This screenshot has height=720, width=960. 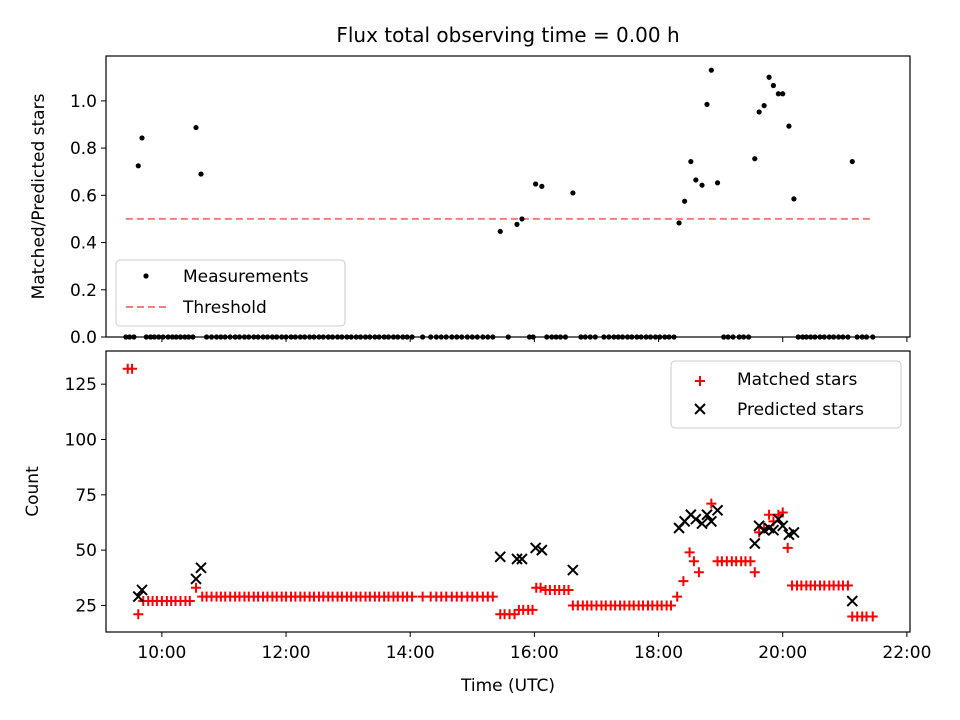 I want to click on legend-measurement-marker, so click(x=146, y=276).